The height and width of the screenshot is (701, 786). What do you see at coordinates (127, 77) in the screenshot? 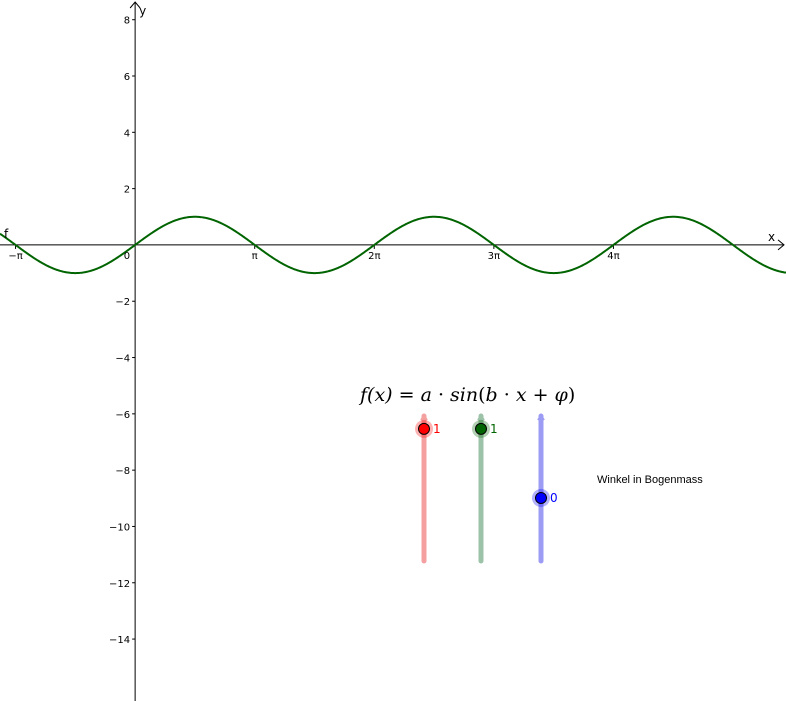
I see `y-tick-label: 6` at bounding box center [127, 77].